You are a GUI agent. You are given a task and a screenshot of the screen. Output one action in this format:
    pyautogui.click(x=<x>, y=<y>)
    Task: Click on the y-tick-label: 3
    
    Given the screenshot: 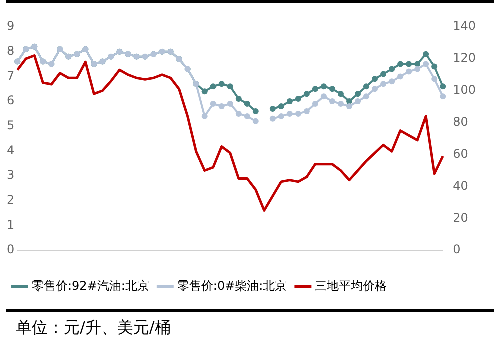 What is the action you would take?
    pyautogui.click(x=10, y=175)
    